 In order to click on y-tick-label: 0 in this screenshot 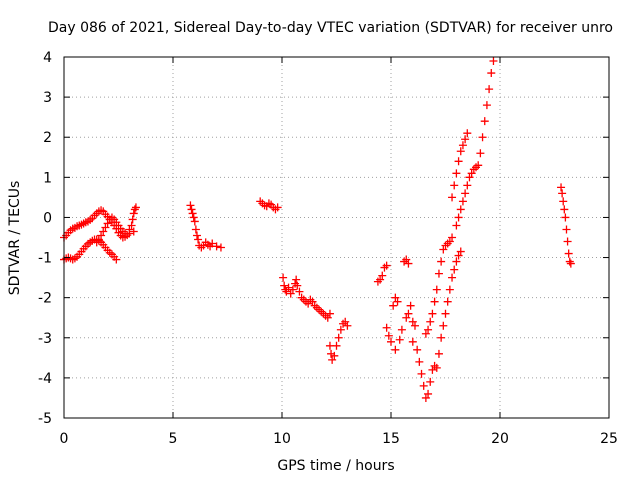, I will do `click(47, 218)`.